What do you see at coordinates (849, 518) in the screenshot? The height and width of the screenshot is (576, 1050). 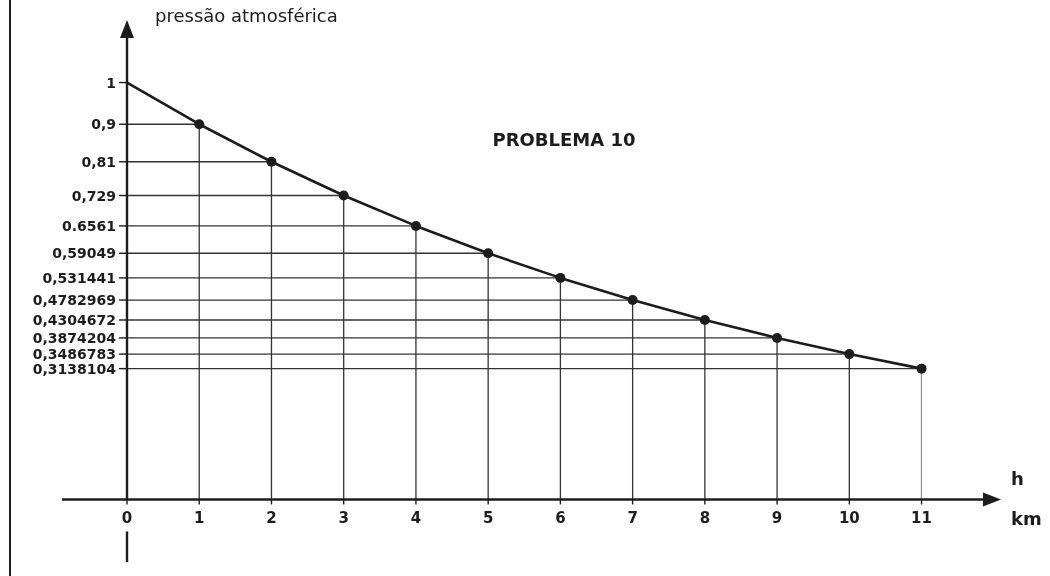 I see `x-tick-label: 10` at bounding box center [849, 518].